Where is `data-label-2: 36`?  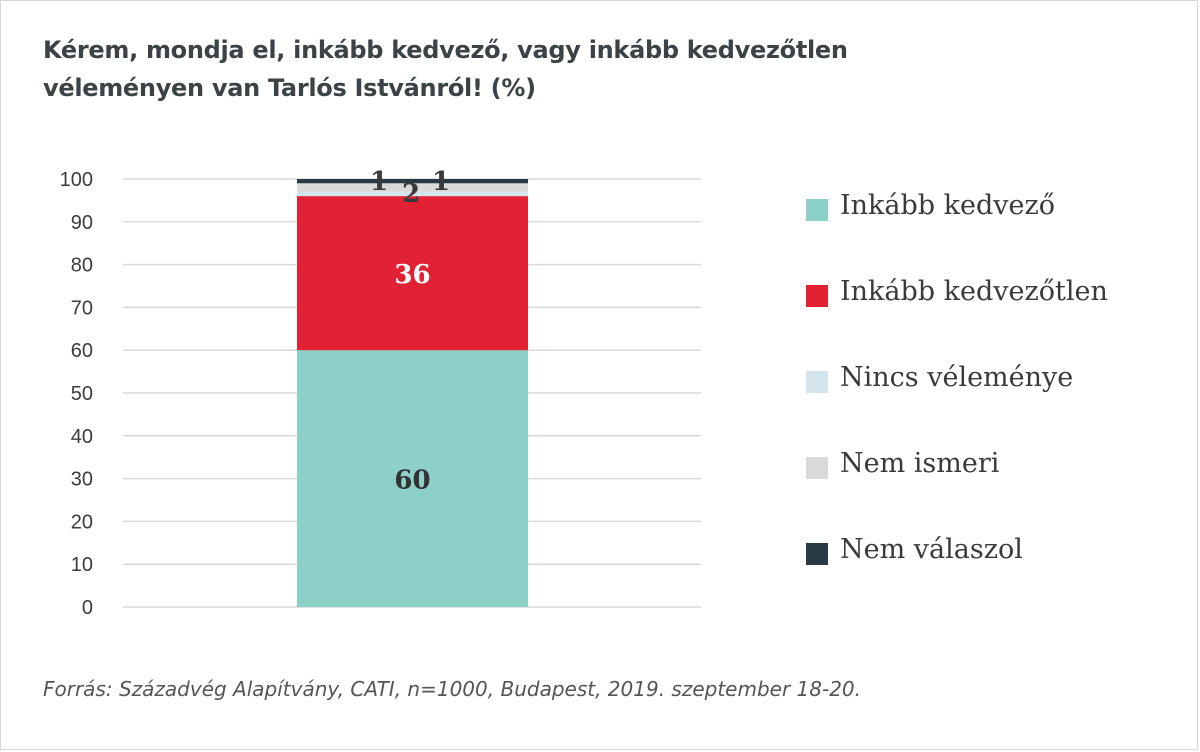 data-label-2: 36 is located at coordinates (412, 275).